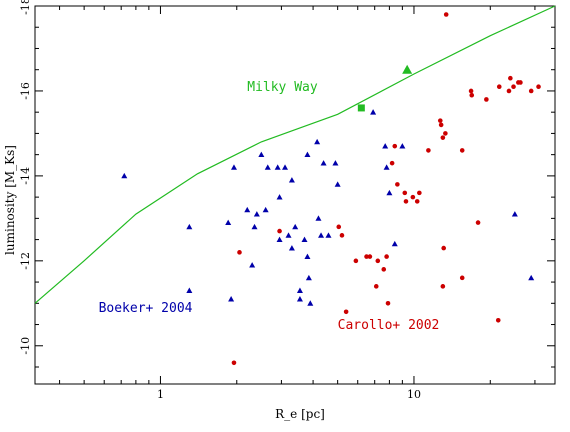  I want to click on y-tick-label: -16, so click(25, 91).